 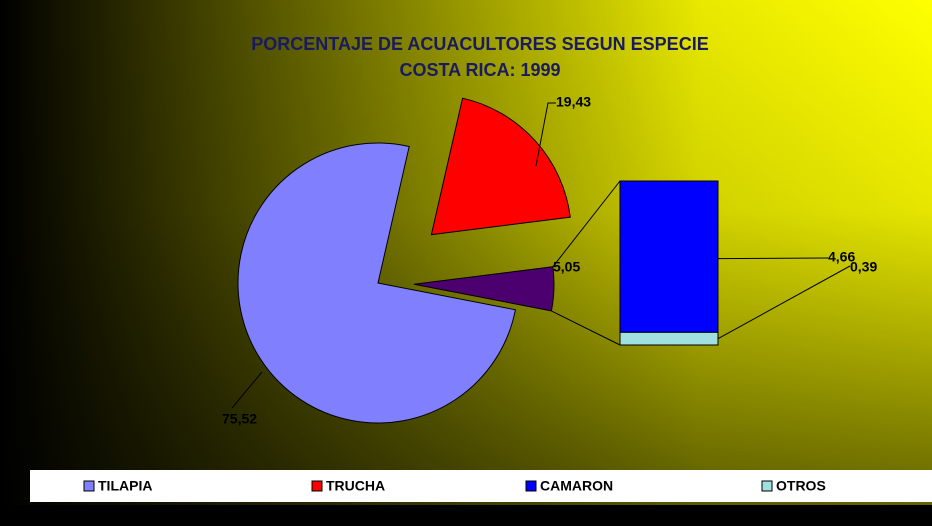 I want to click on data-label: 5,05, so click(x=566, y=267).